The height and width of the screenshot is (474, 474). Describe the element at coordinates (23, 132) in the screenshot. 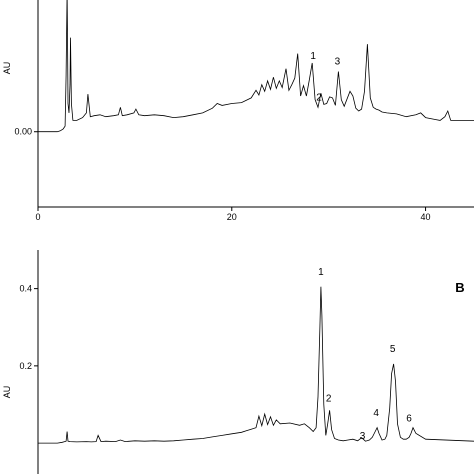

I see `panel-a-y-tick-label: 0.00` at that location.